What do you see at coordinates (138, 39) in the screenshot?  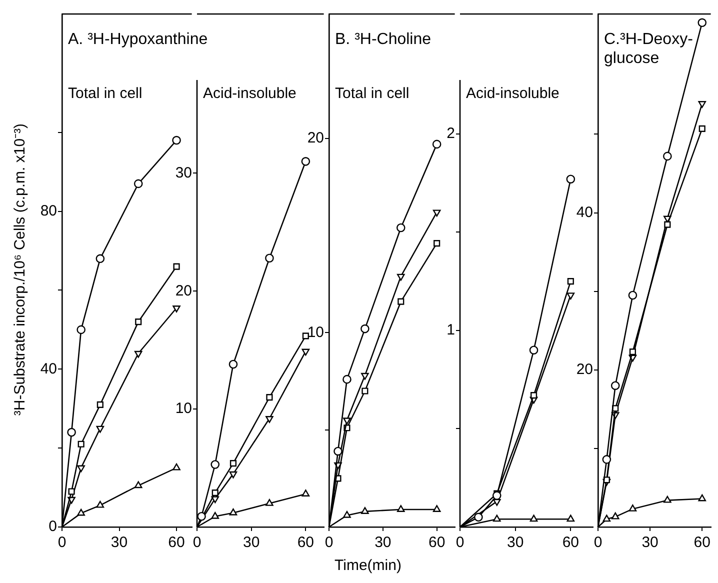 I see `text: A. ³H-Hypoxanthine` at bounding box center [138, 39].